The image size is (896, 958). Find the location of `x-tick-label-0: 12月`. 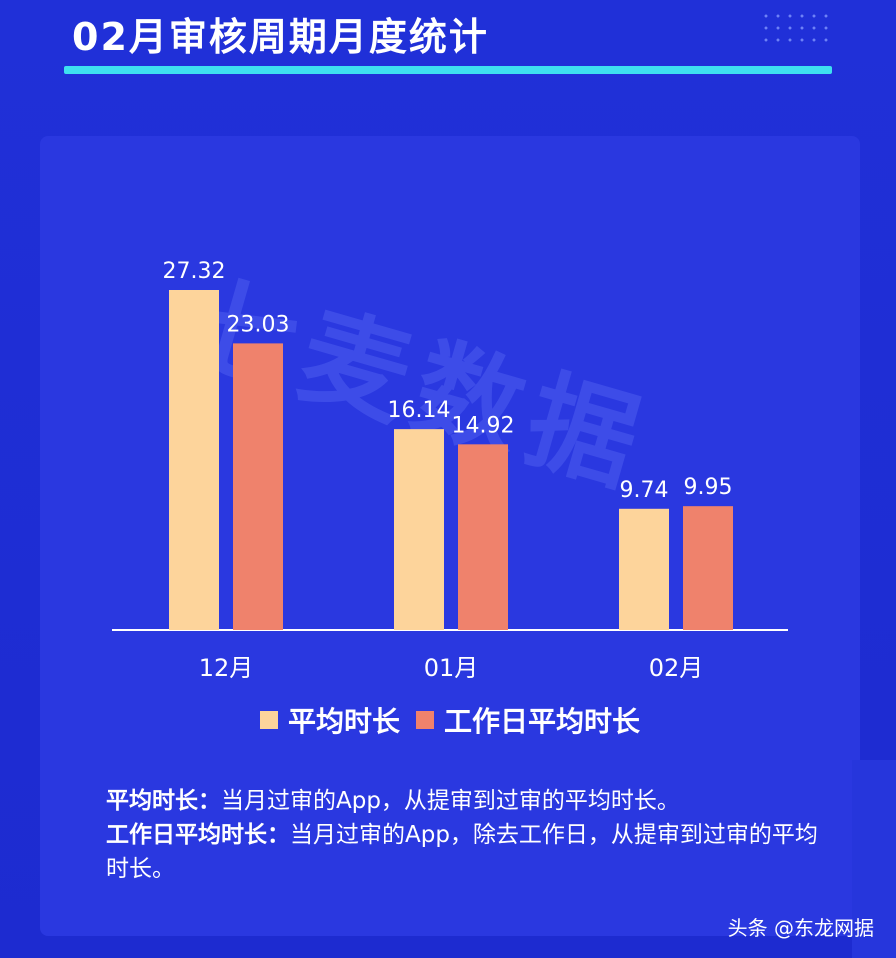

x-tick-label-0: 12月 is located at coordinates (226, 668).